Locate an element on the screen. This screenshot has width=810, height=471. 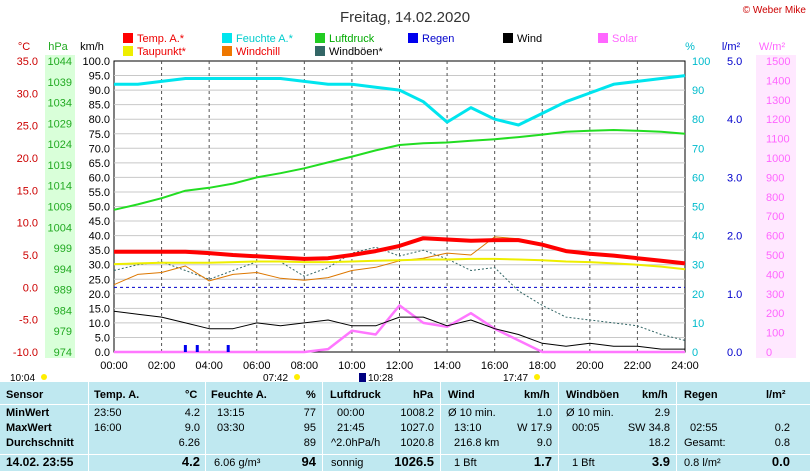
time-tick-label: 12:00 is located at coordinates (400, 366).